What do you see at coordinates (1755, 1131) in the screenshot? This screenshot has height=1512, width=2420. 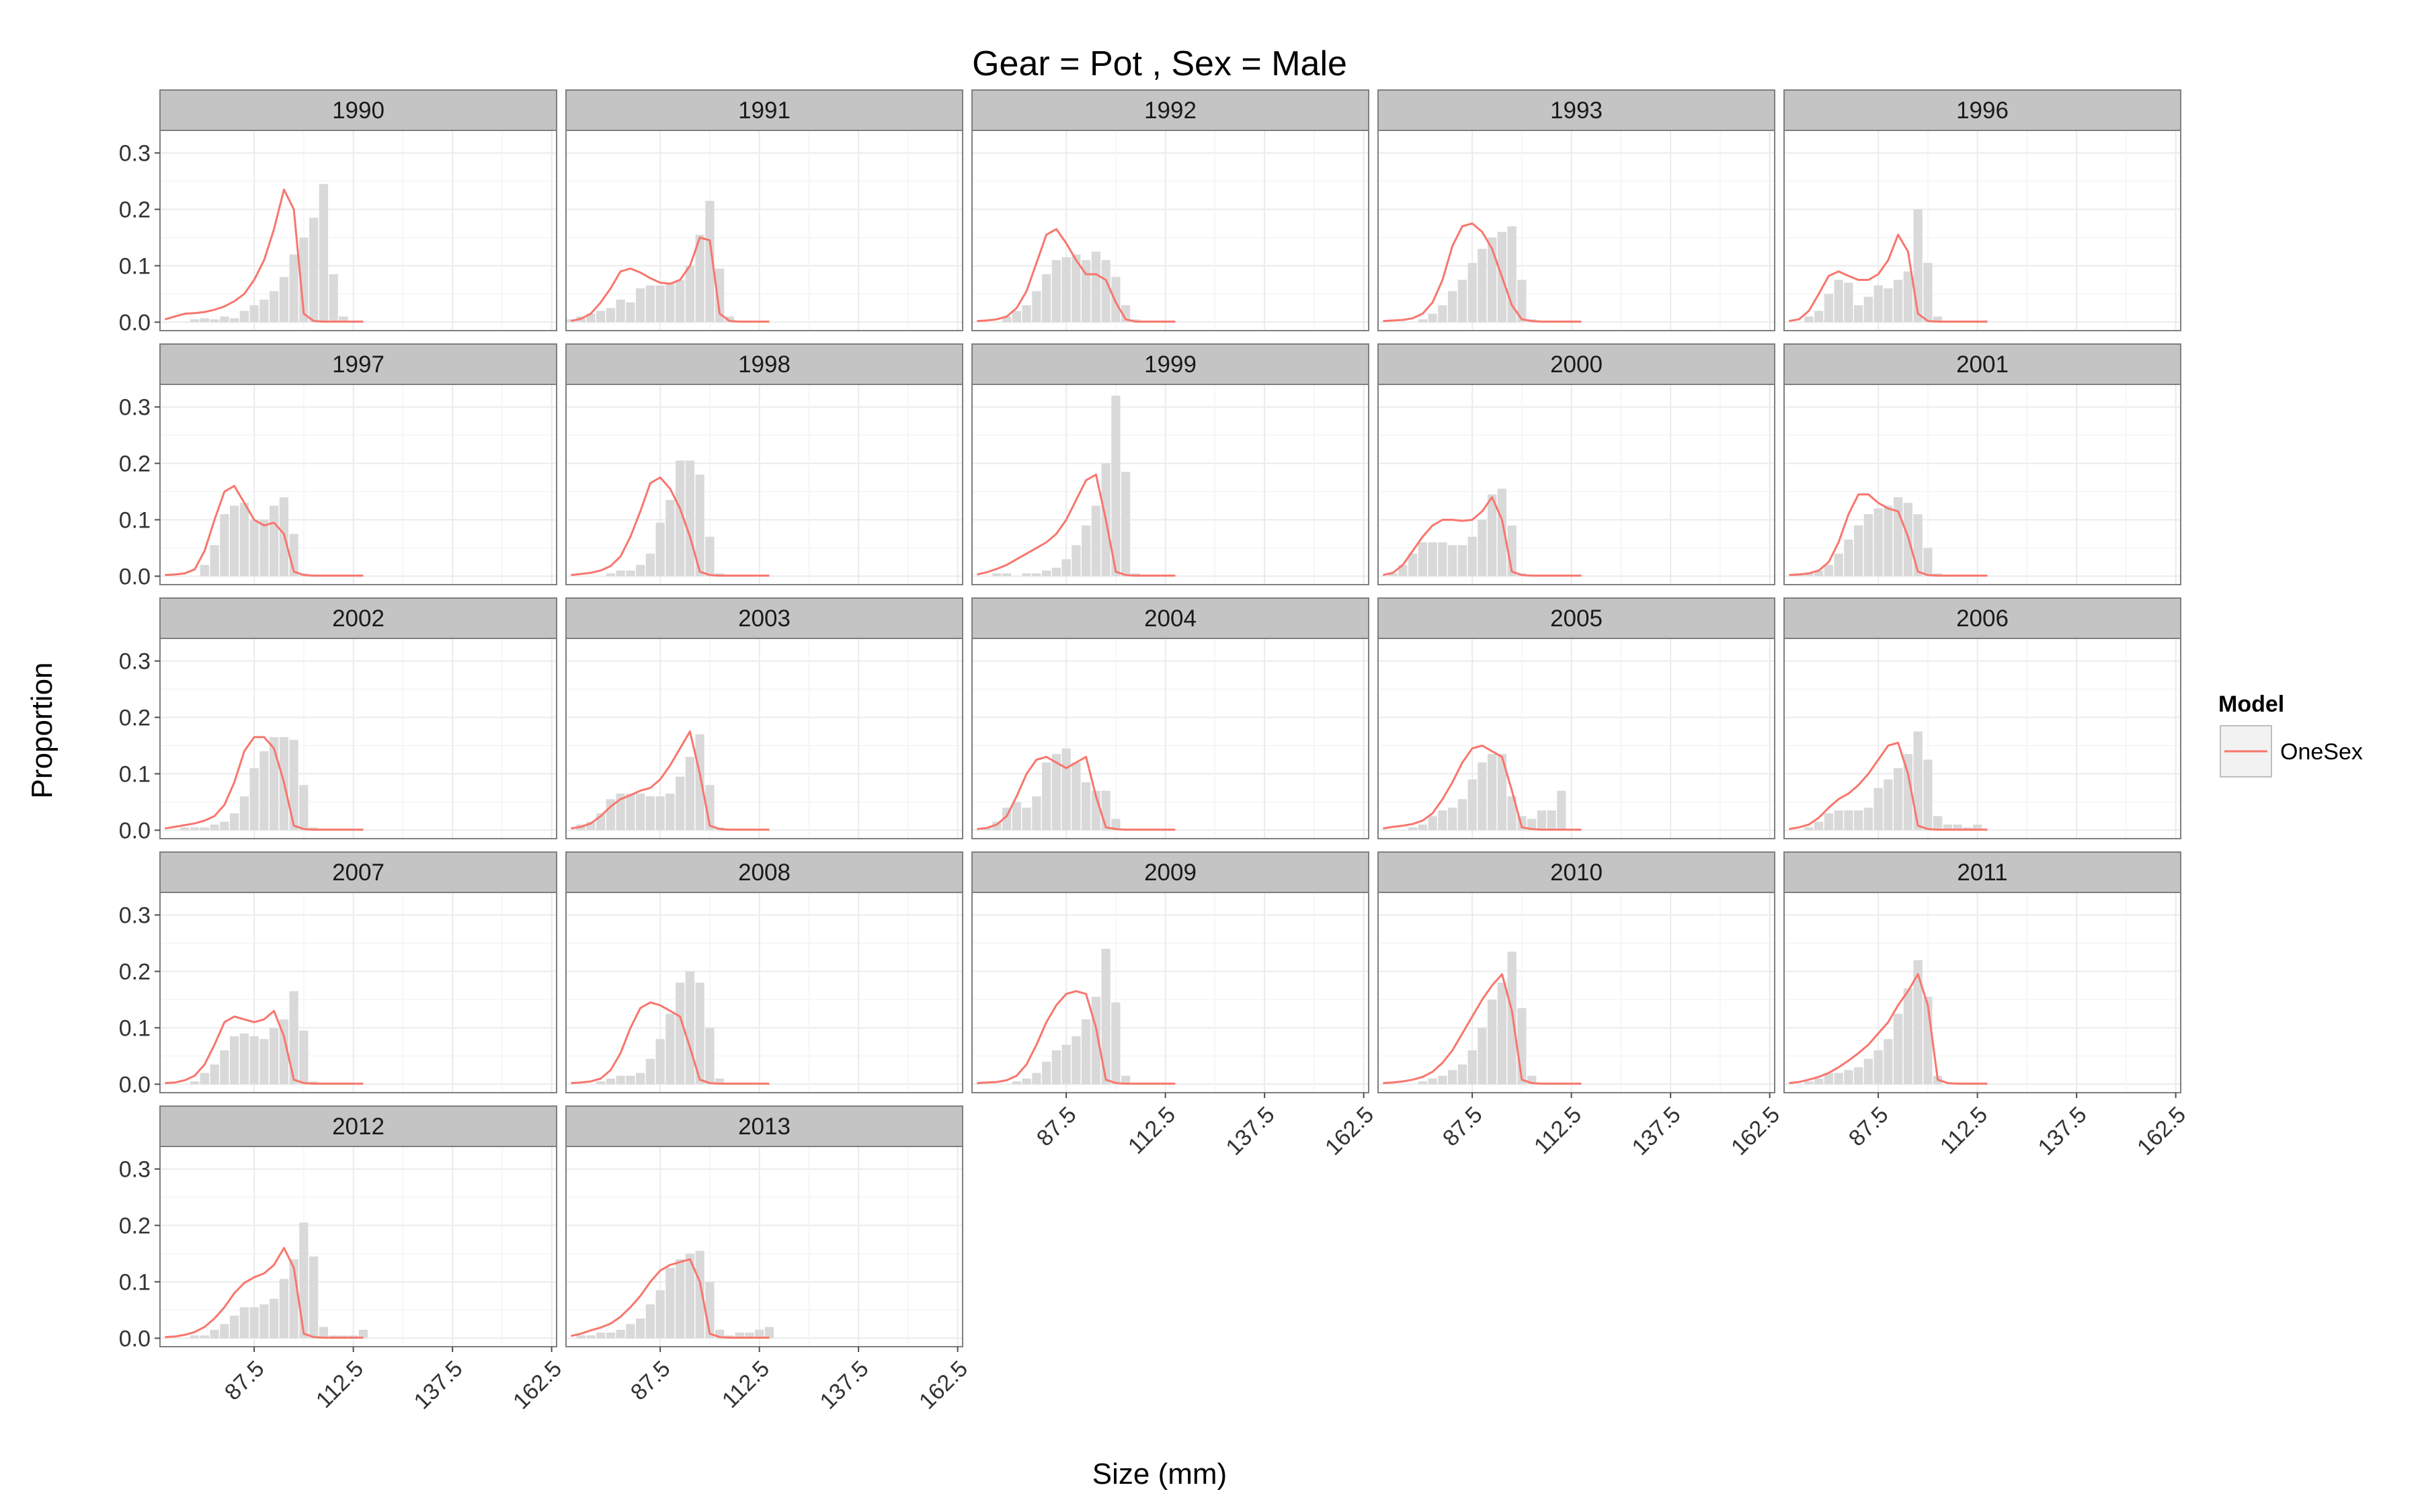 I see `x-tick-label: 162.5` at bounding box center [1755, 1131].